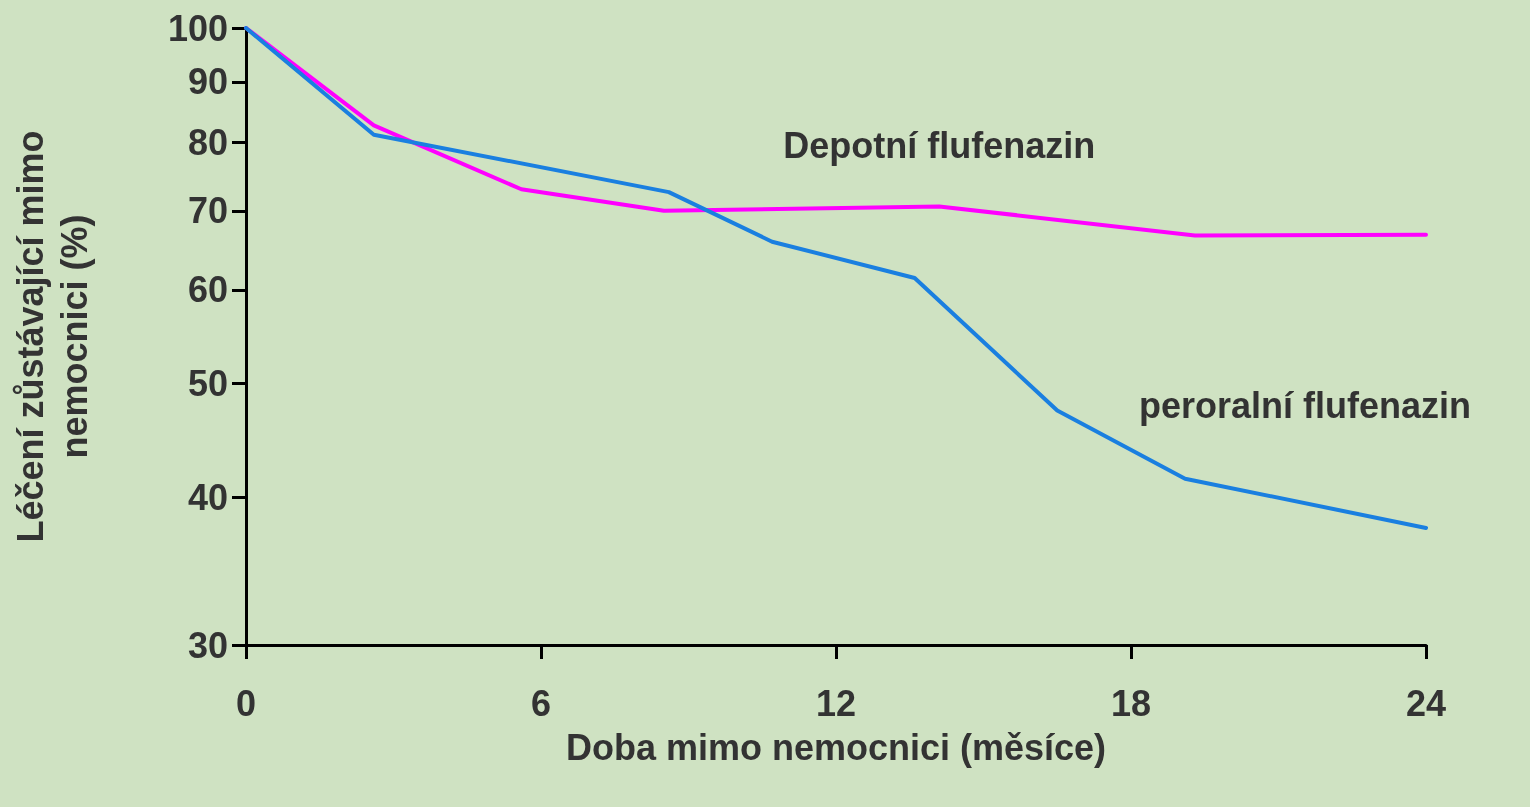 The height and width of the screenshot is (807, 1530). Describe the element at coordinates (207, 645) in the screenshot. I see `y-tick-label: 30` at that location.